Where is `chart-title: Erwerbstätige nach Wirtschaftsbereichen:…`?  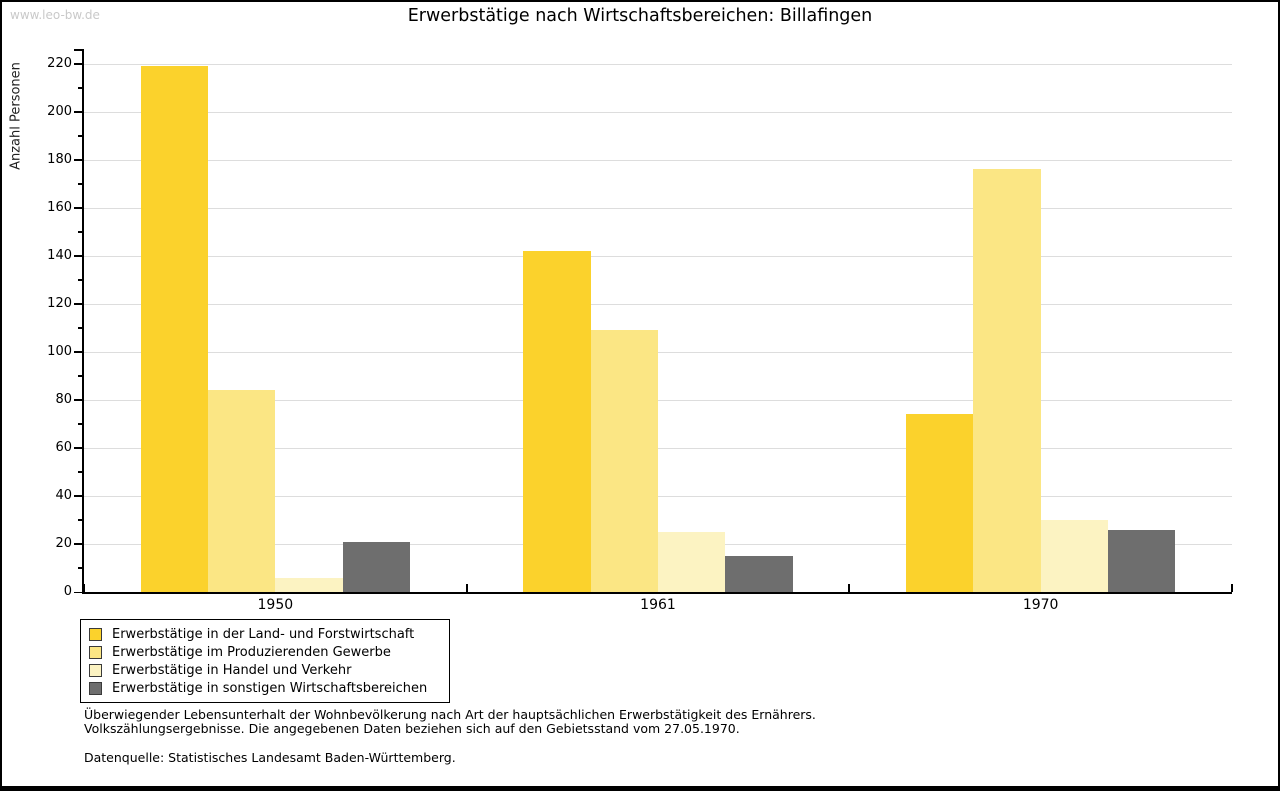 chart-title: Erwerbstätige nach Wirtschaftsbereichen:… is located at coordinates (640, 16).